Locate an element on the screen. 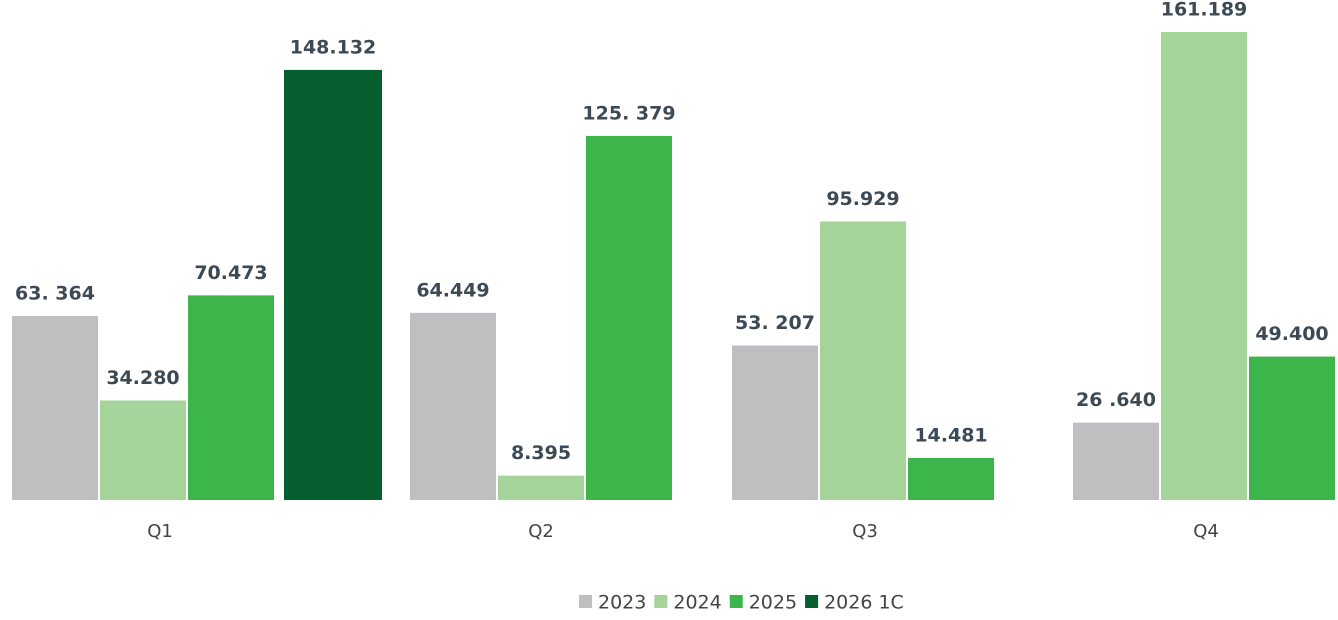 This screenshot has width=1338, height=620. value-label: 53. 207 is located at coordinates (775, 323).